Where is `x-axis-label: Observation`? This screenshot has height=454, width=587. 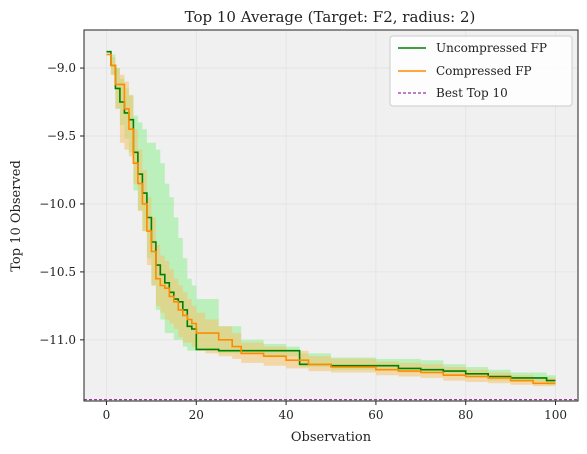 x-axis-label: Observation is located at coordinates (331, 437).